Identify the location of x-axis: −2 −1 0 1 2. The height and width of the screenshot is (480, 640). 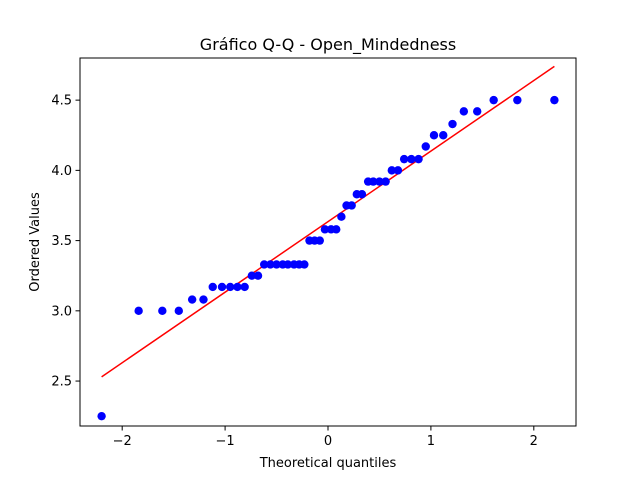
(325, 437).